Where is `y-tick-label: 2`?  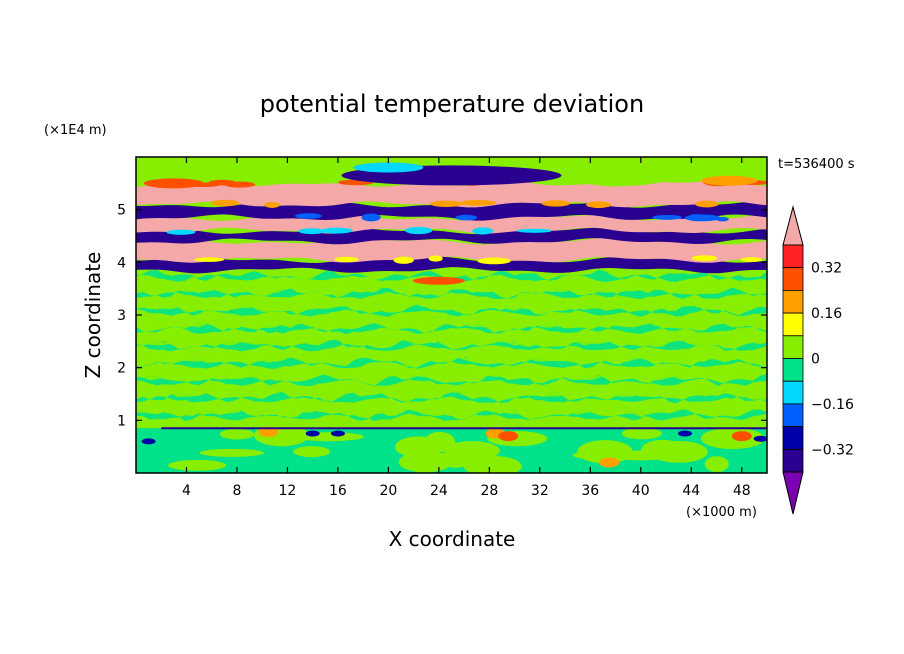
y-tick-label: 2 is located at coordinates (121, 369).